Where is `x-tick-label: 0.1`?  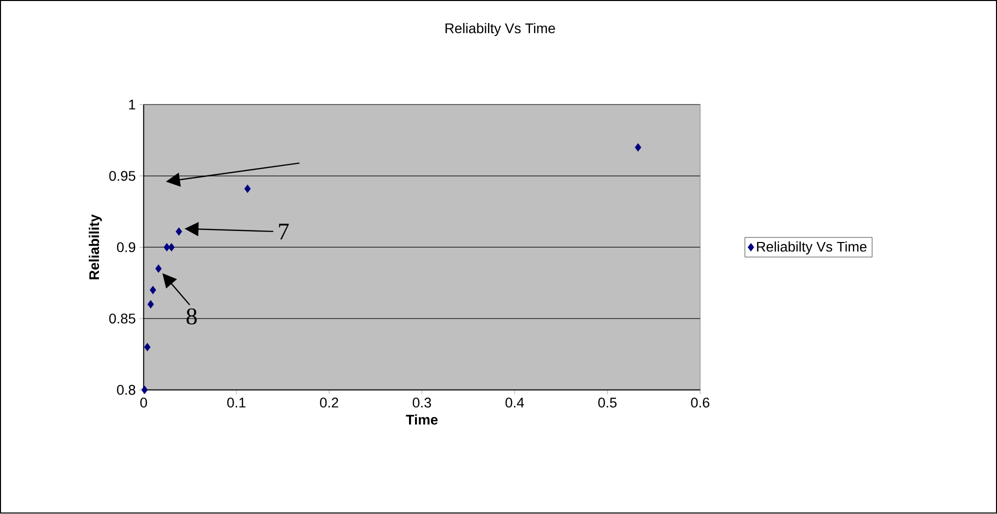 x-tick-label: 0.1 is located at coordinates (236, 403).